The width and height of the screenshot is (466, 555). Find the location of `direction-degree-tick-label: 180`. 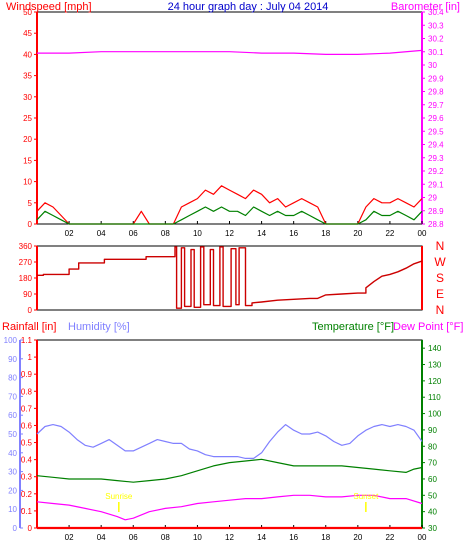

direction-degree-tick-label: 180 is located at coordinates (26, 278).